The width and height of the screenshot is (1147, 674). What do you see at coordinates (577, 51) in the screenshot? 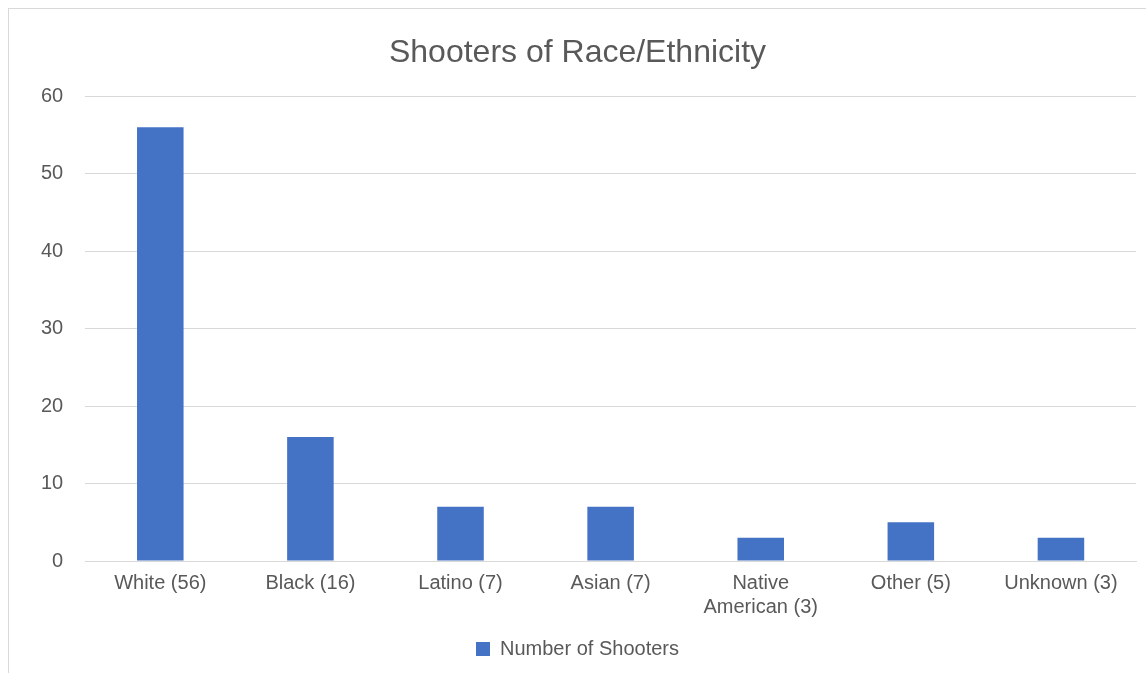
I see `chart-title: Shooters of Race/Ethnicity` at bounding box center [577, 51].